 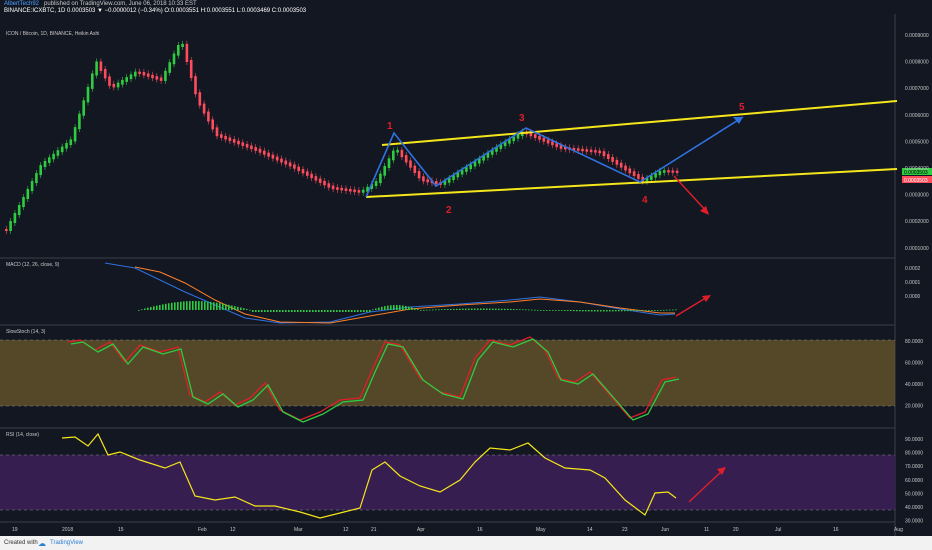 I want to click on rsi-layer, so click(x=369, y=475).